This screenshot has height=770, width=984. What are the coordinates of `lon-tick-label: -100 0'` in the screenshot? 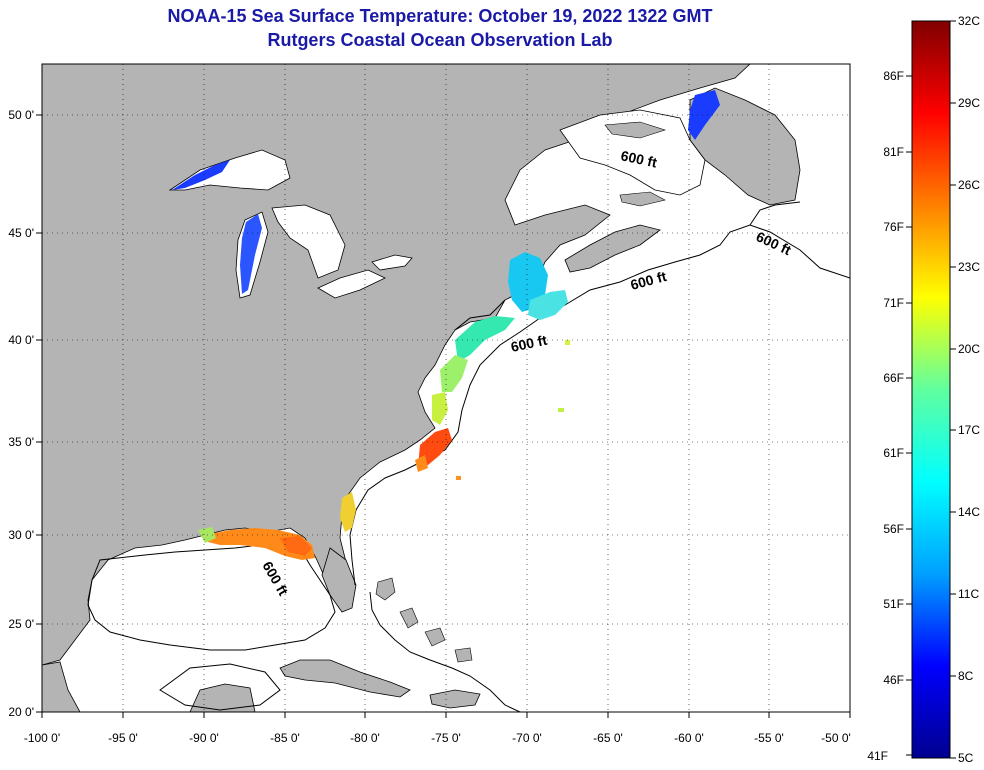 It's located at (42, 738).